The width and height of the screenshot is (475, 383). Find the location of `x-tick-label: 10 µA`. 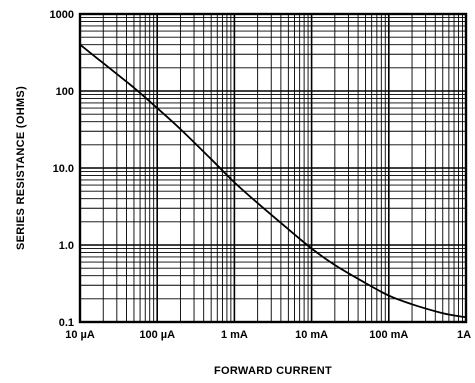

x-tick-label: 10 µA is located at coordinates (80, 335).